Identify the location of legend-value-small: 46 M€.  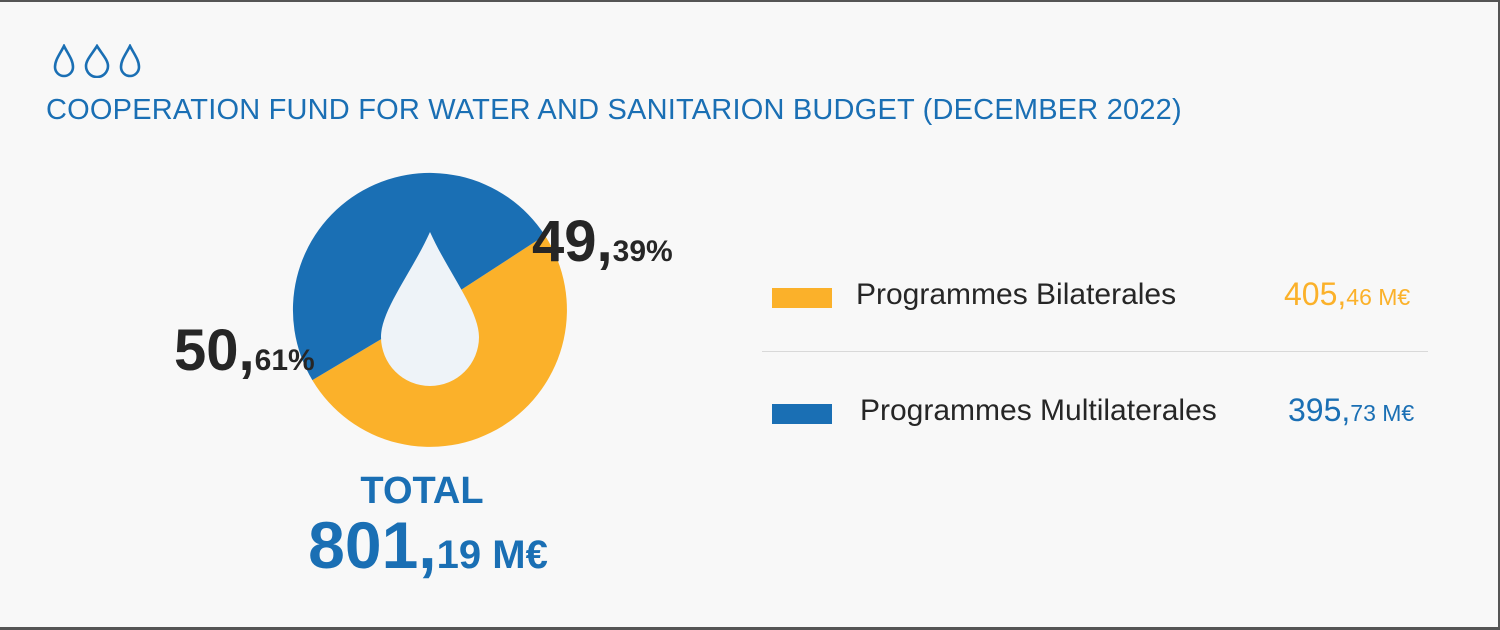
(1378, 297).